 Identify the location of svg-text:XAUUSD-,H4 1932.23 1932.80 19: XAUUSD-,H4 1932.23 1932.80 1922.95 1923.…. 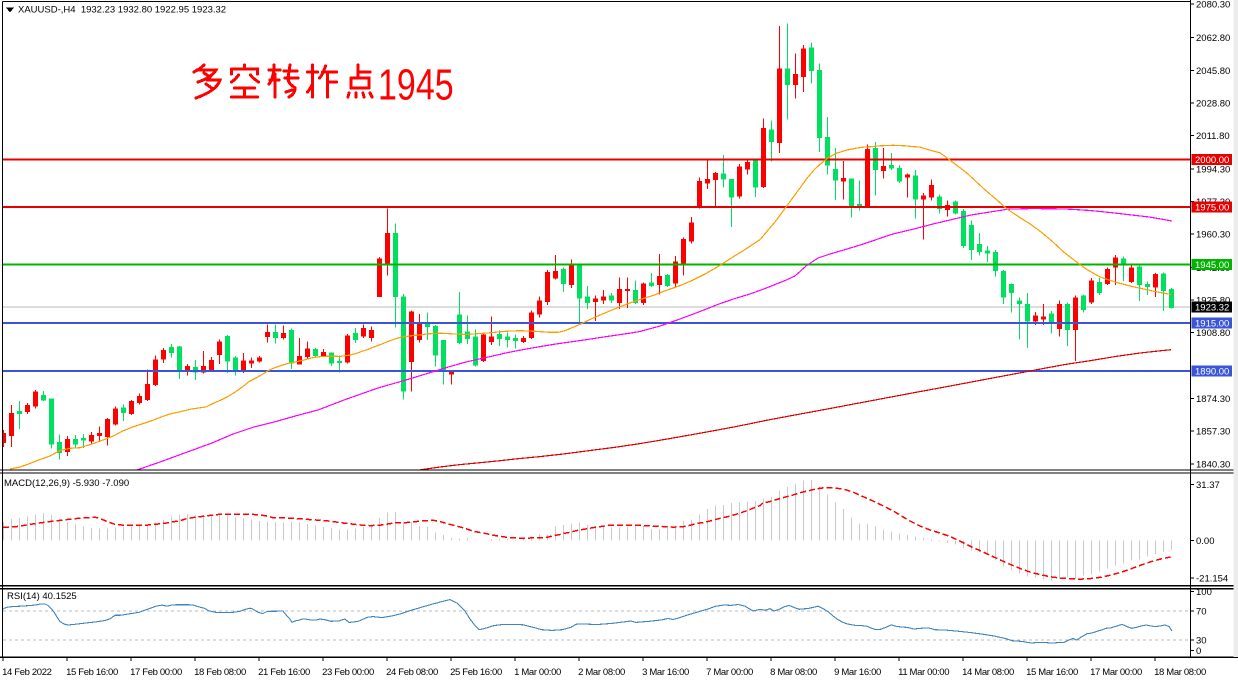
(122, 10).